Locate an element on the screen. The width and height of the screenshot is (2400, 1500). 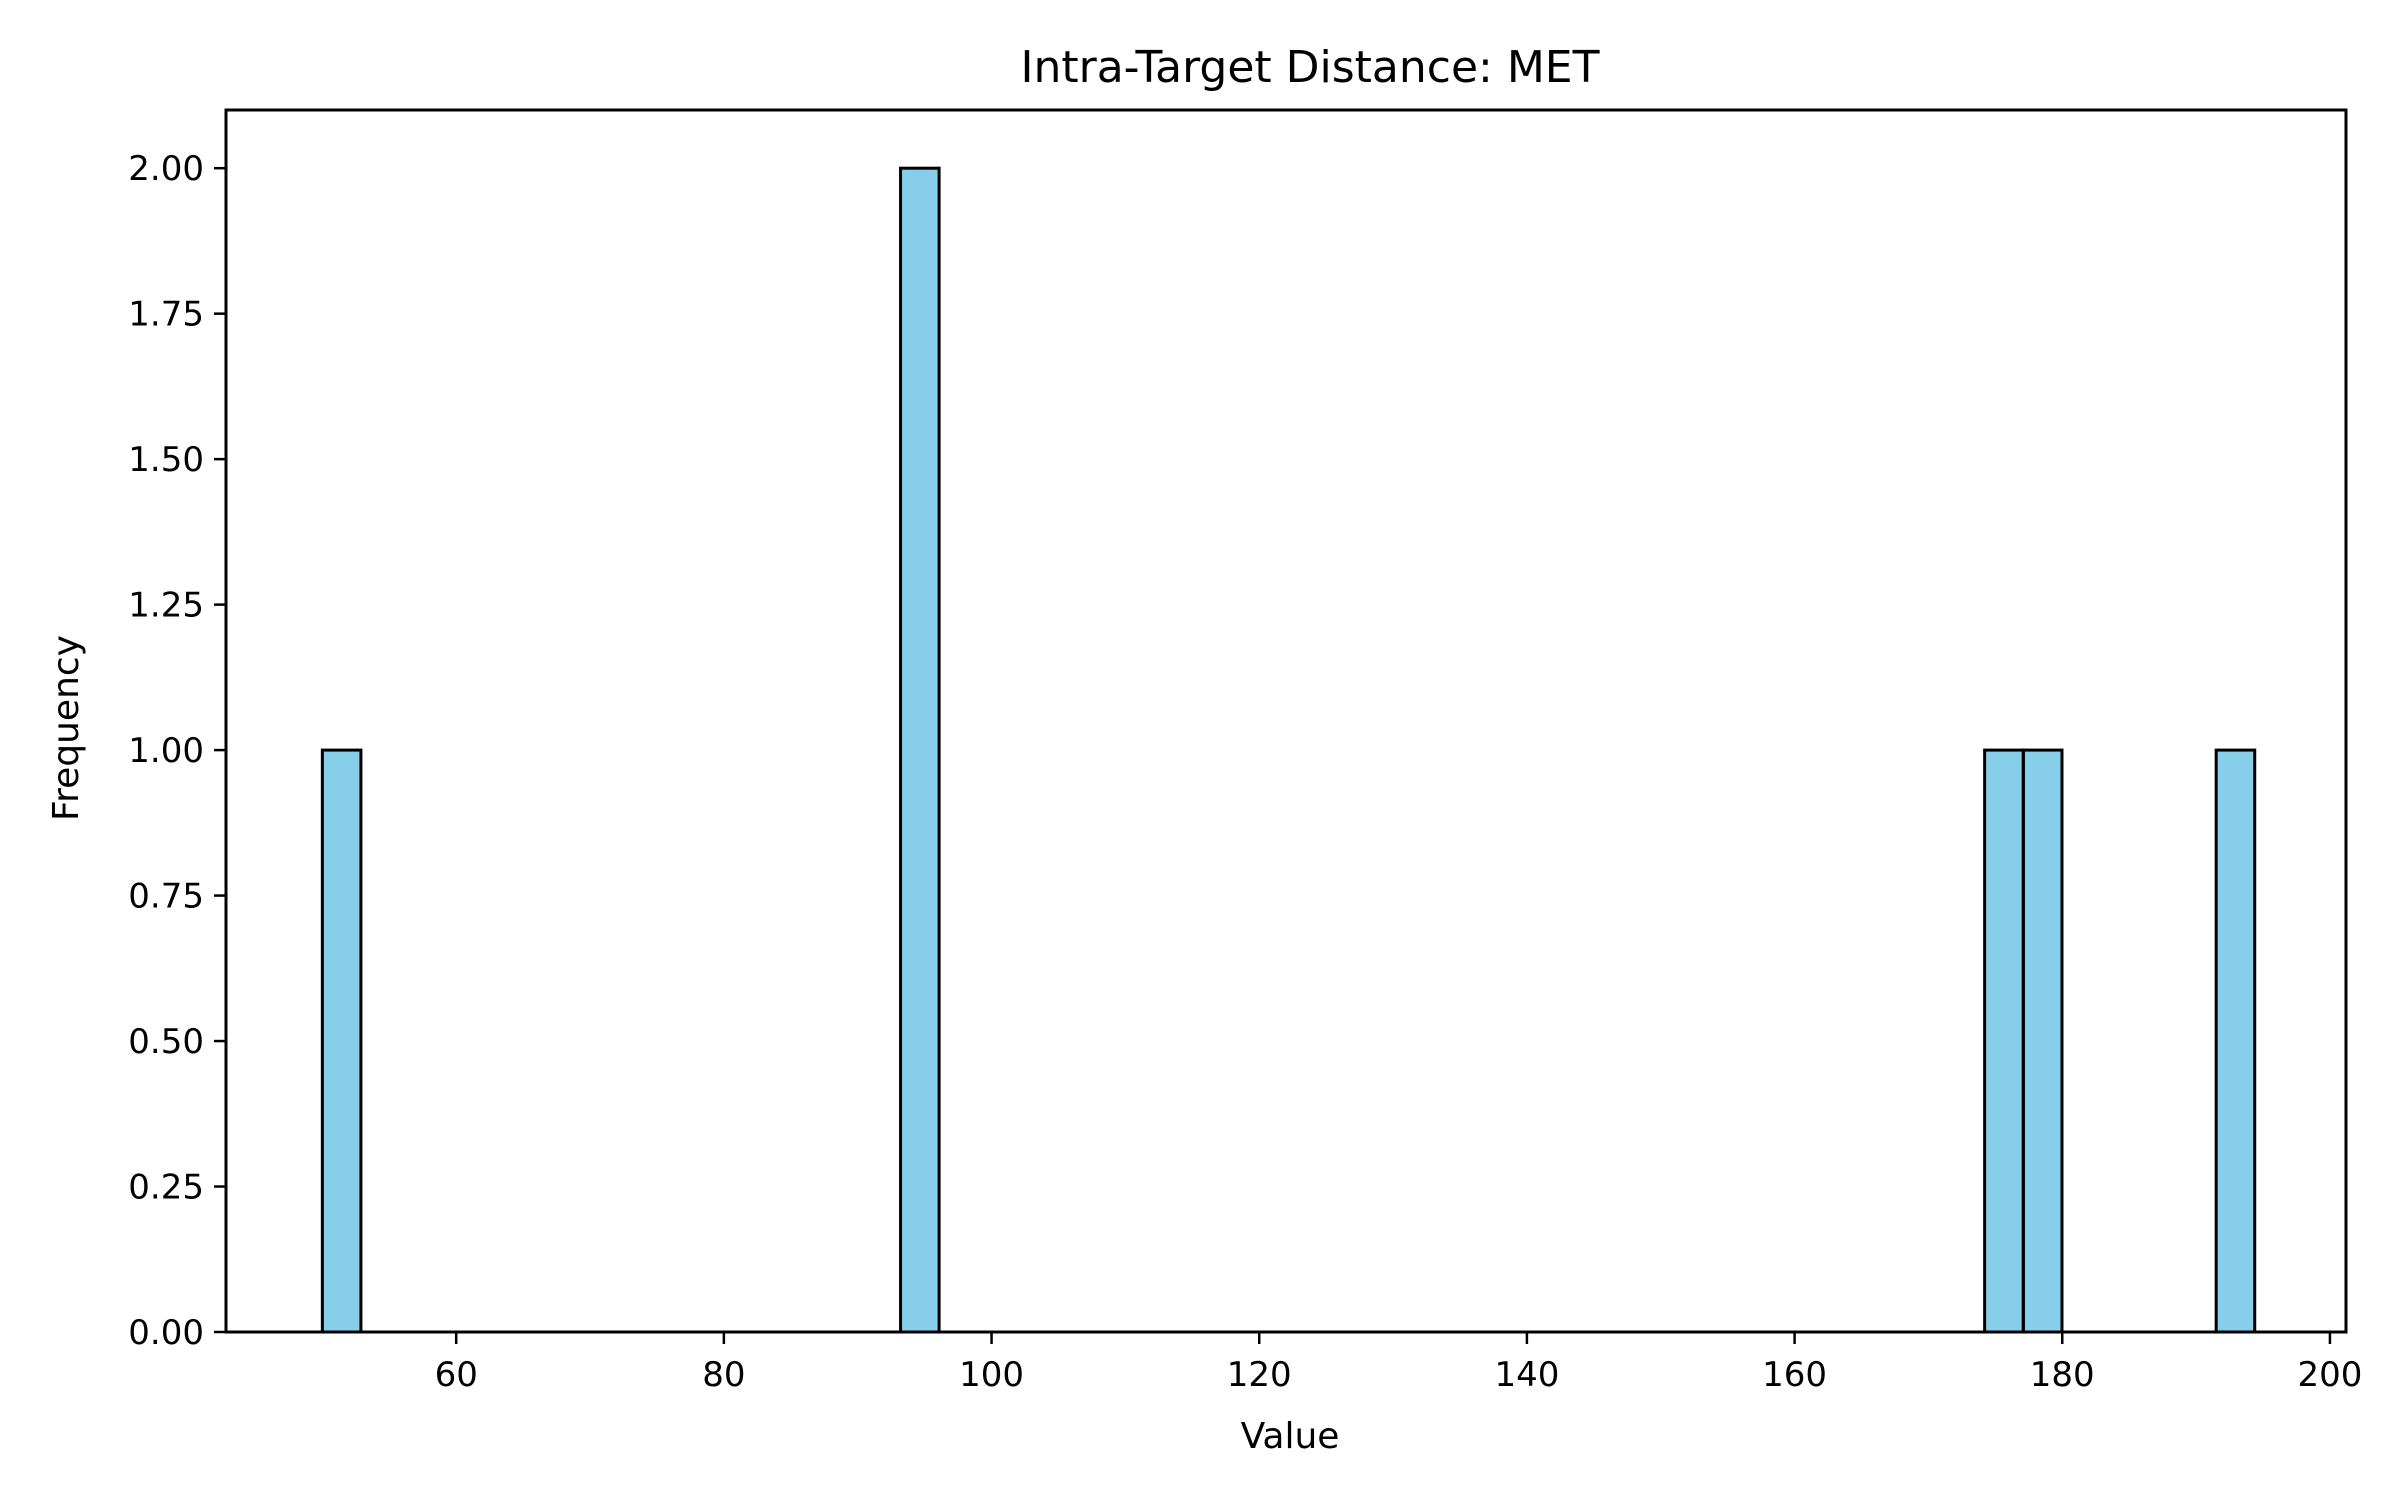
y-tick-label: 2.00 is located at coordinates (166, 169).